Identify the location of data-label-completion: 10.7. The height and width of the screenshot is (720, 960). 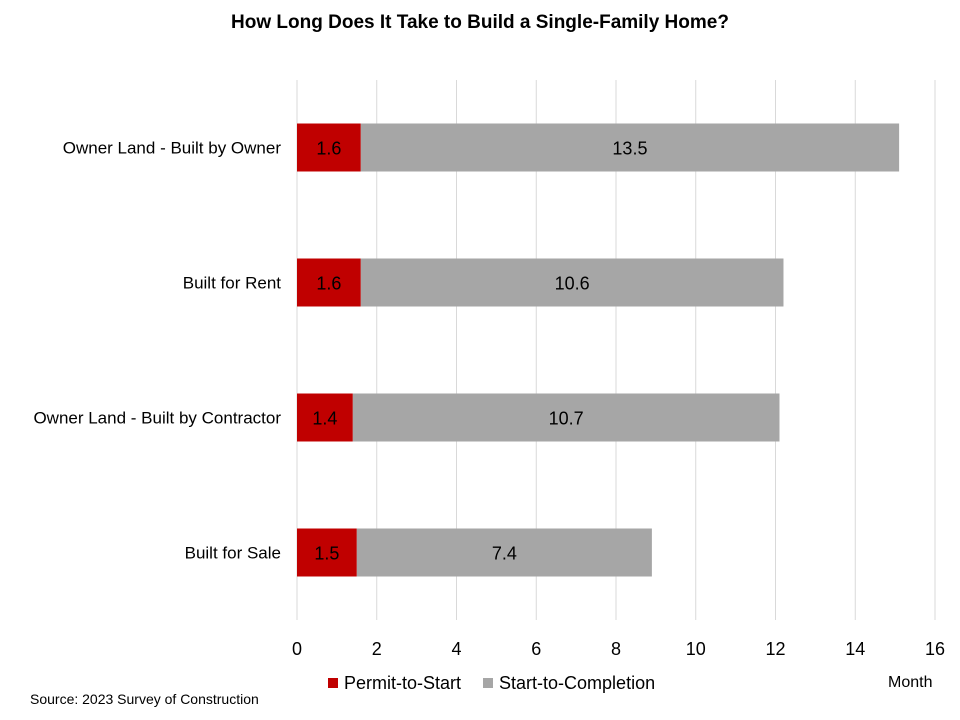
(566, 419).